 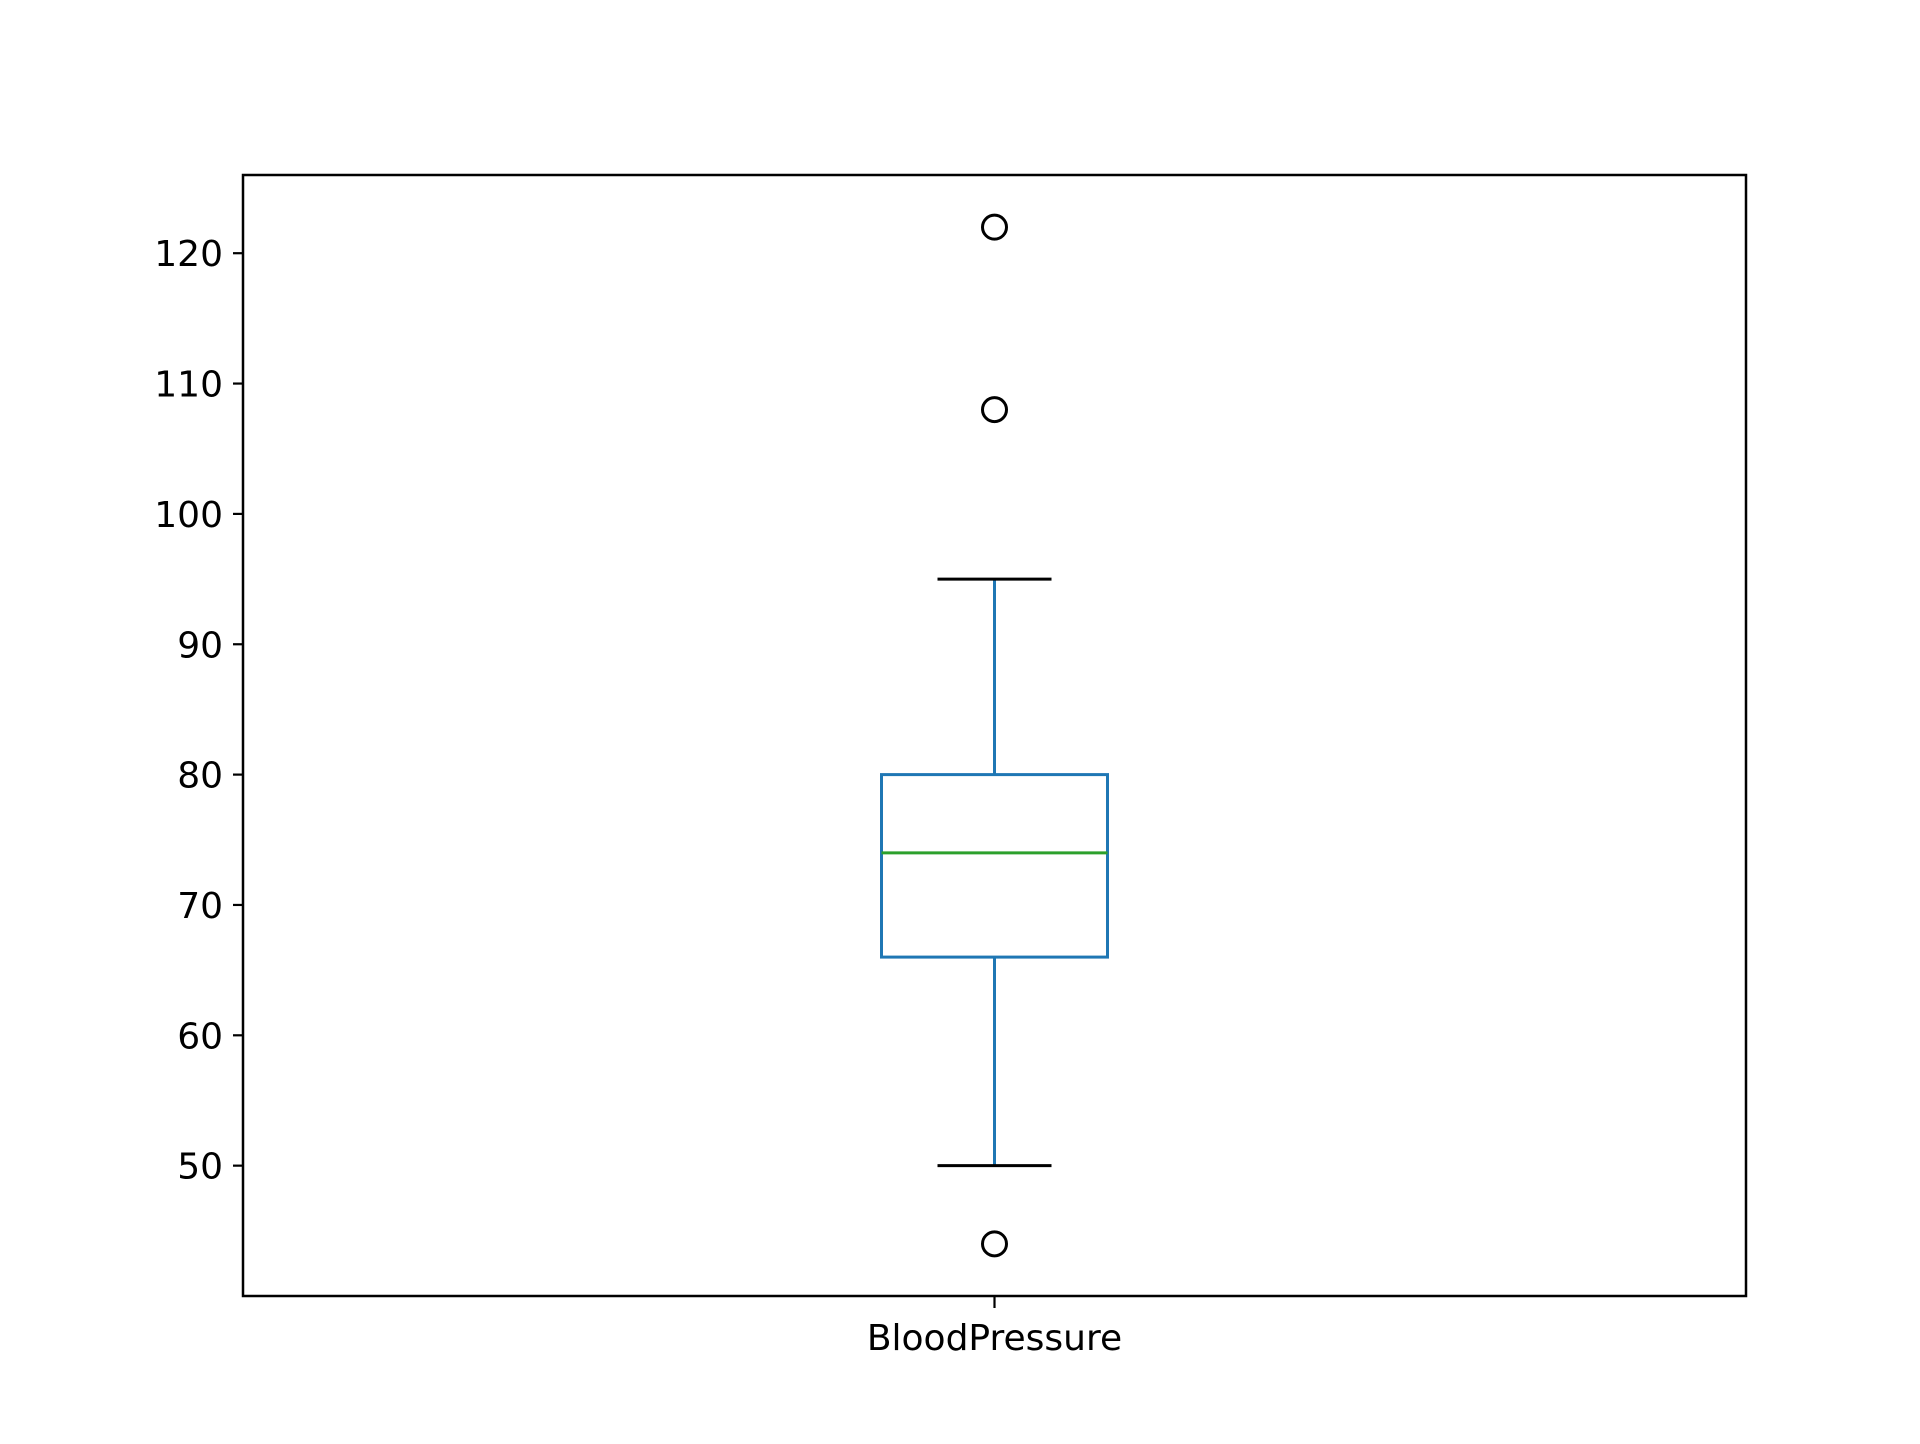 I want to click on box-group, so click(x=994, y=735).